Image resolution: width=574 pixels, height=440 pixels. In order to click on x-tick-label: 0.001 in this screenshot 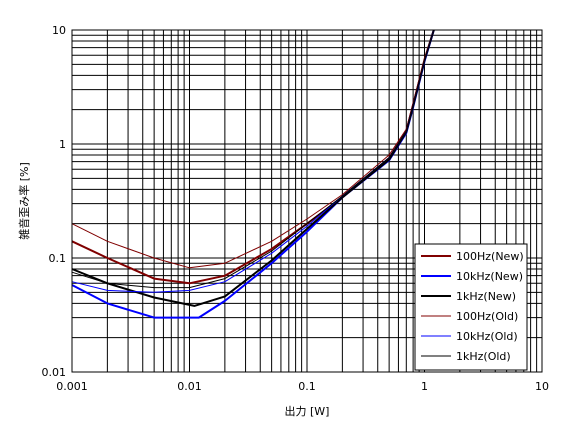, I will do `click(72, 386)`.